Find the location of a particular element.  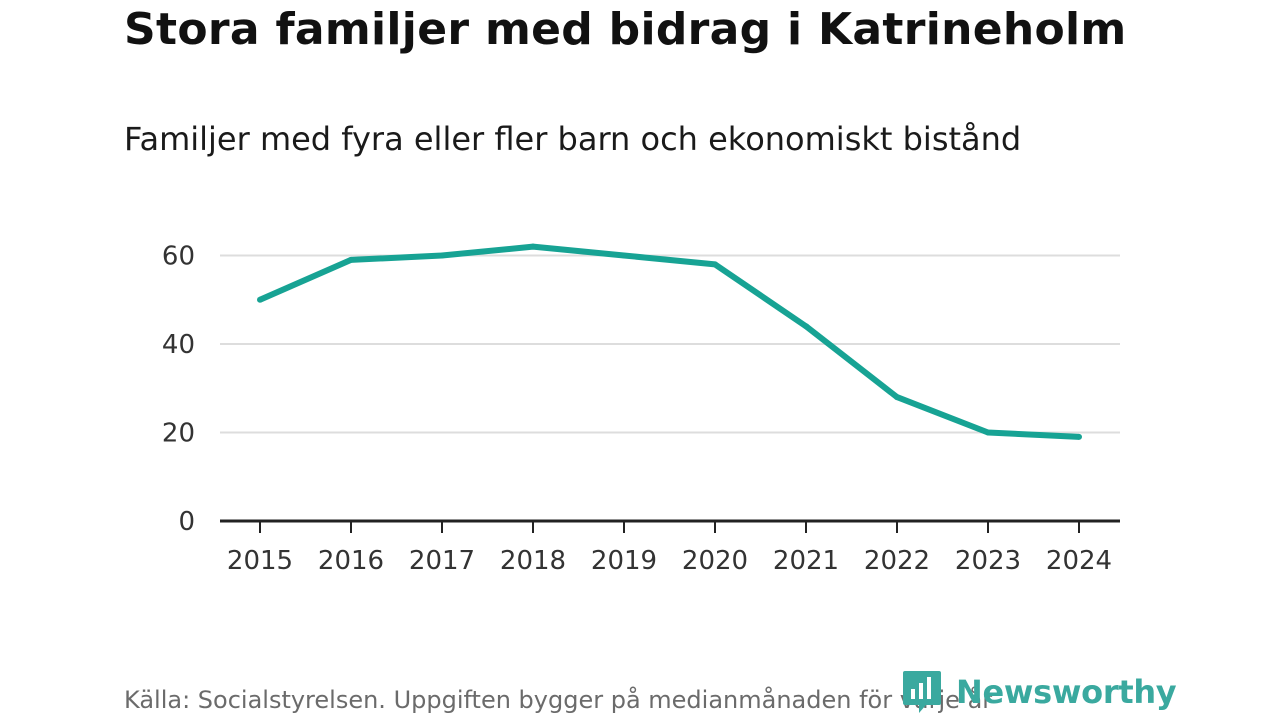

data-point-2018 is located at coordinates (533, 246).